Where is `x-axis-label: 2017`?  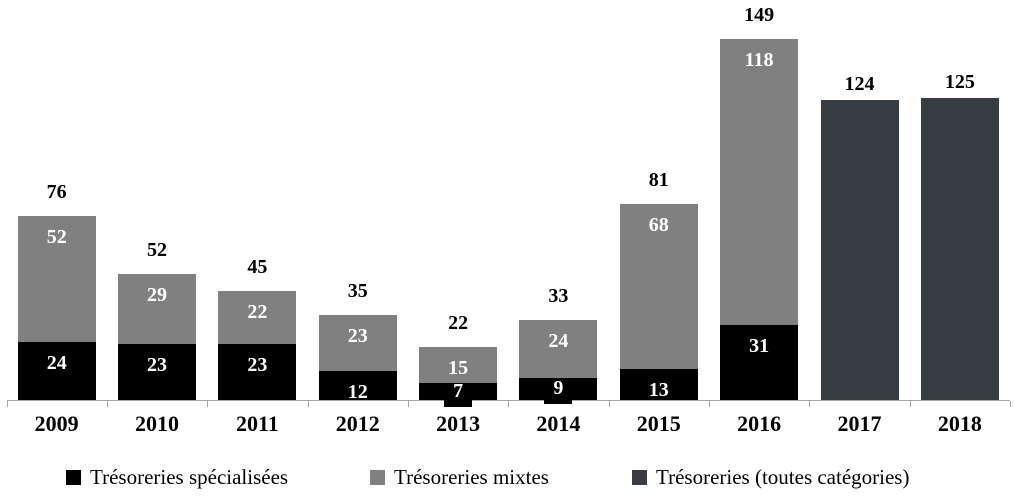 x-axis-label: 2017 is located at coordinates (859, 423).